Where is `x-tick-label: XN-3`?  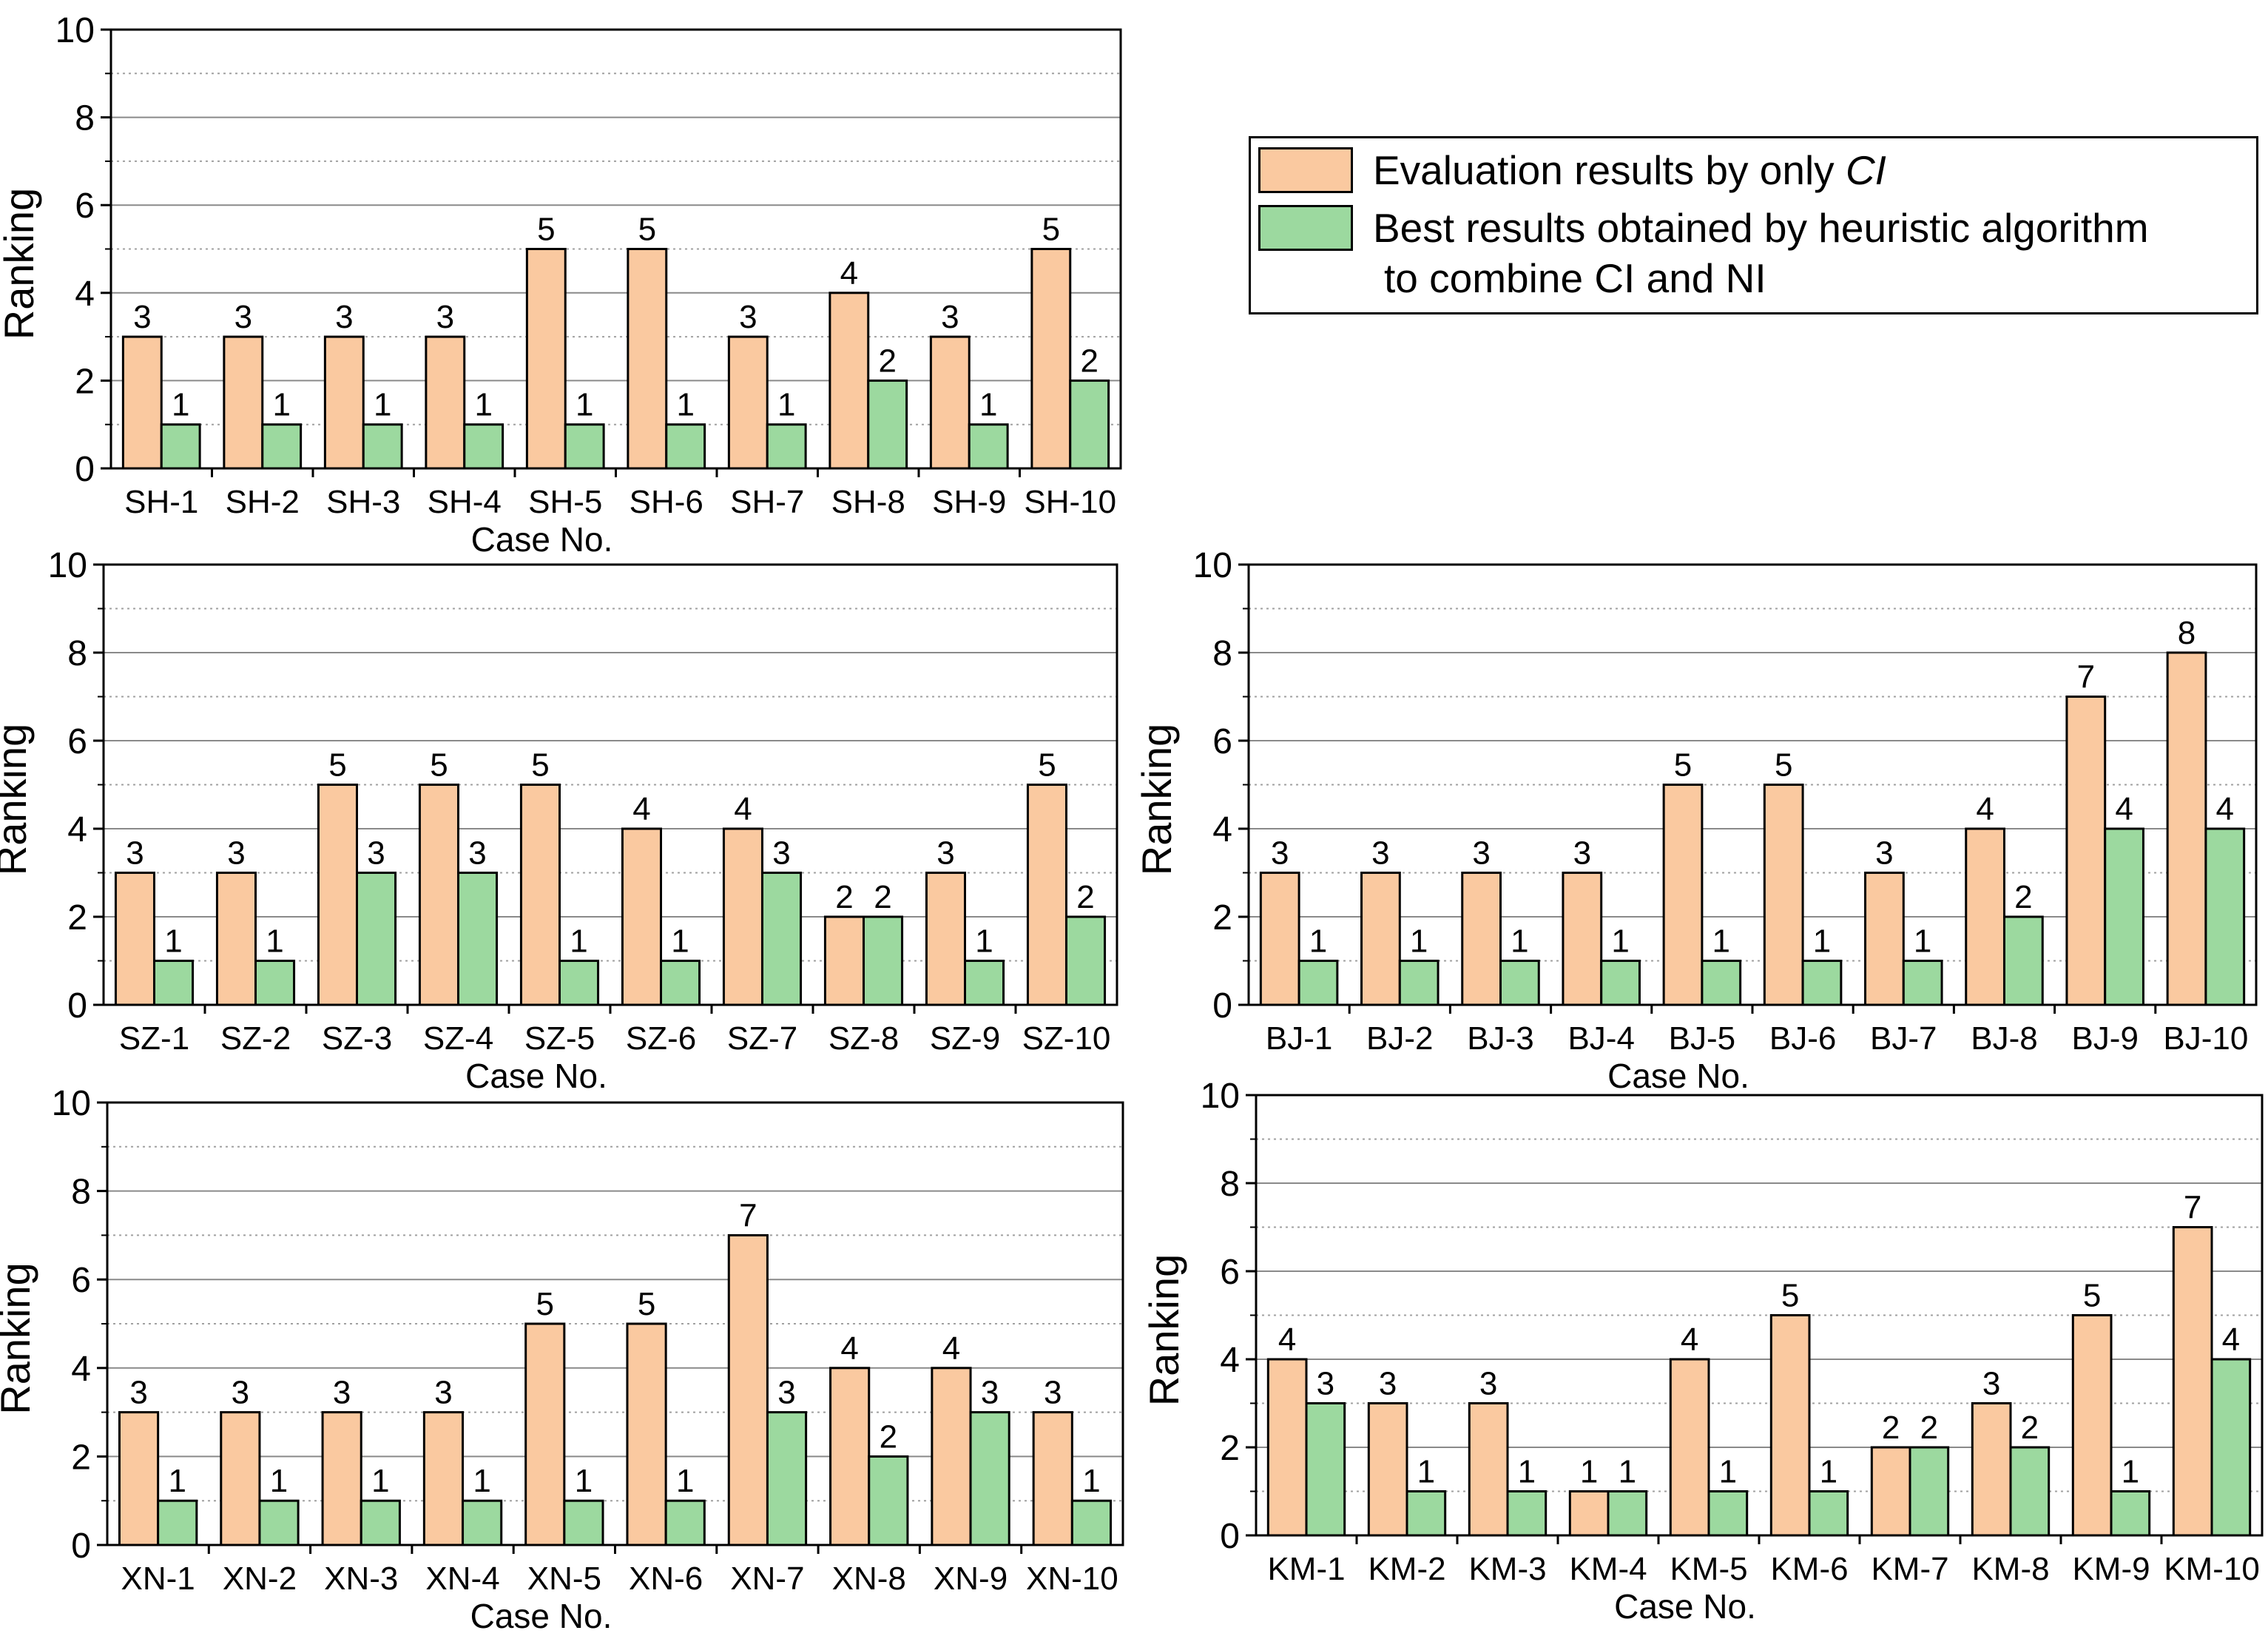
x-tick-label: XN-3 is located at coordinates (361, 1579).